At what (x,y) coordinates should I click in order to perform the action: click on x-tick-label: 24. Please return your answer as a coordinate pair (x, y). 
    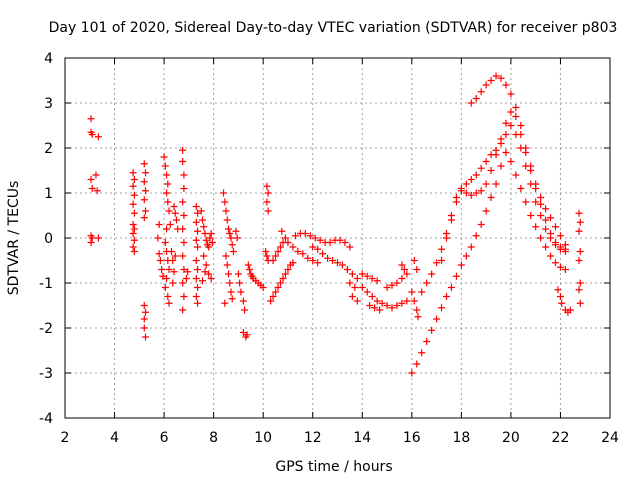
    Looking at the image, I should click on (610, 438).